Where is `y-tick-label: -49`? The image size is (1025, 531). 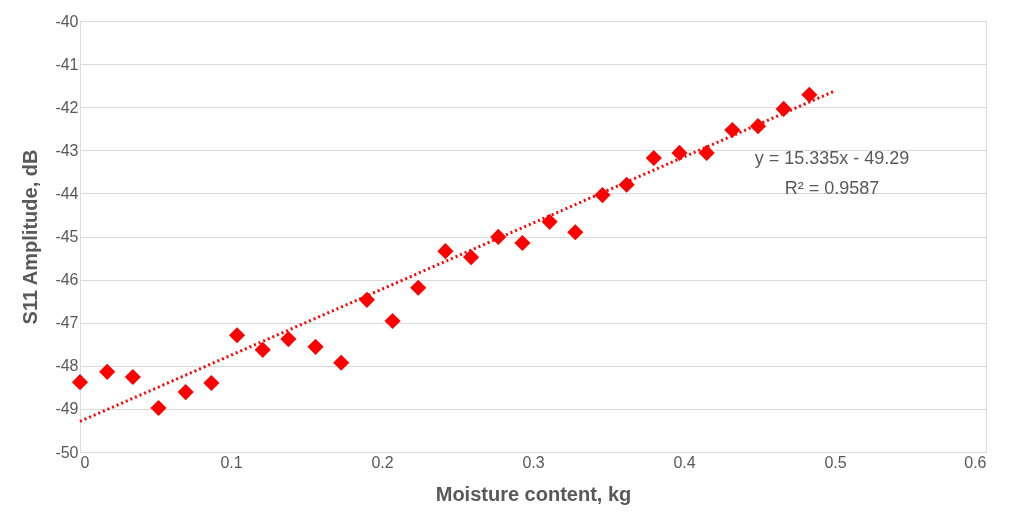 y-tick-label: -49 is located at coordinates (67, 409).